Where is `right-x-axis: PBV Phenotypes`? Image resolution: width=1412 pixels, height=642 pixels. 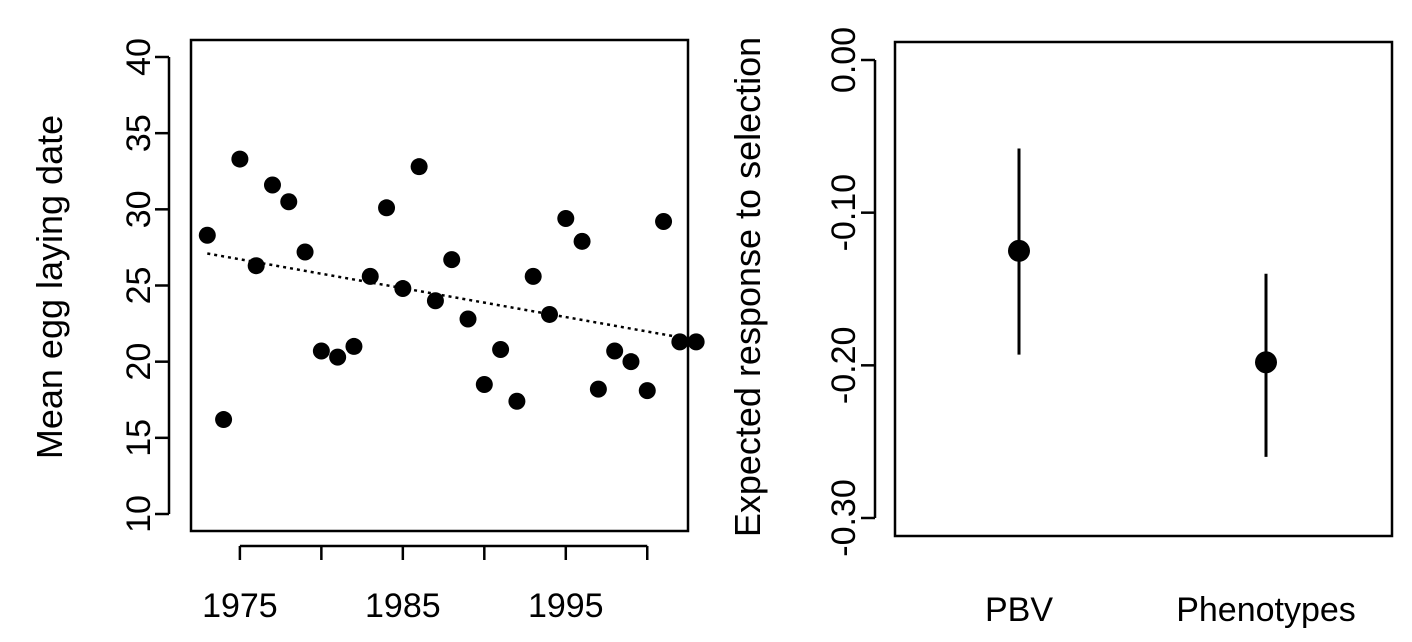
right-x-axis: PBV Phenotypes is located at coordinates (1170, 610).